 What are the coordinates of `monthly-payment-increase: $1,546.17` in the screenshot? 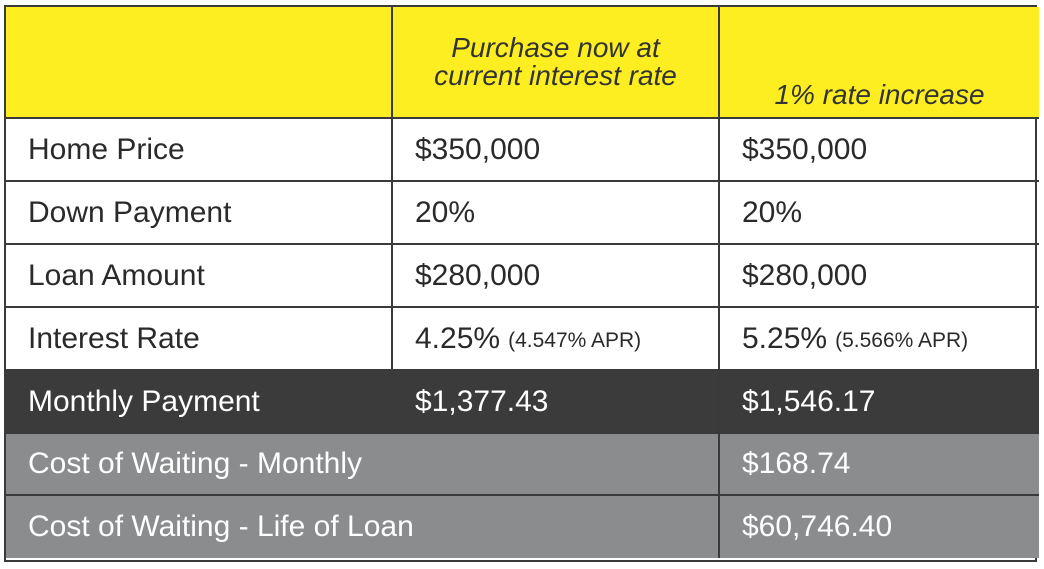 It's located at (879, 402).